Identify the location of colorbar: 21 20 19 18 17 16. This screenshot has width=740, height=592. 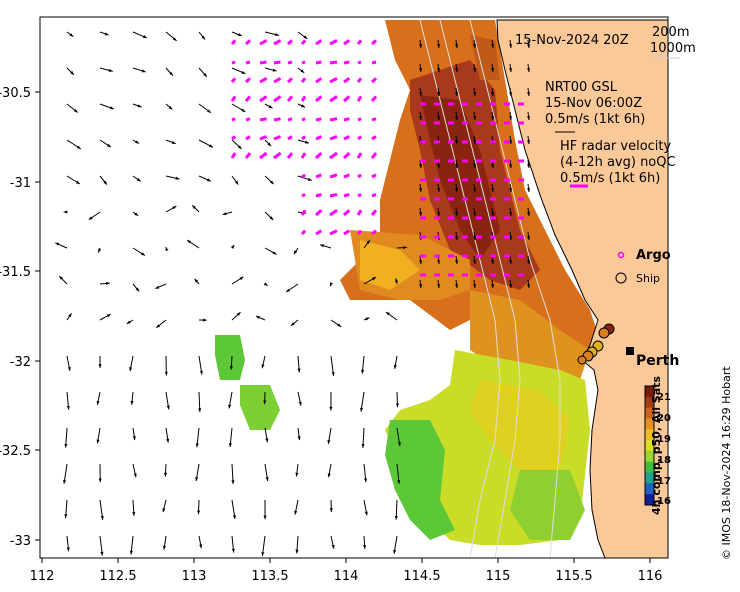
(657, 446).